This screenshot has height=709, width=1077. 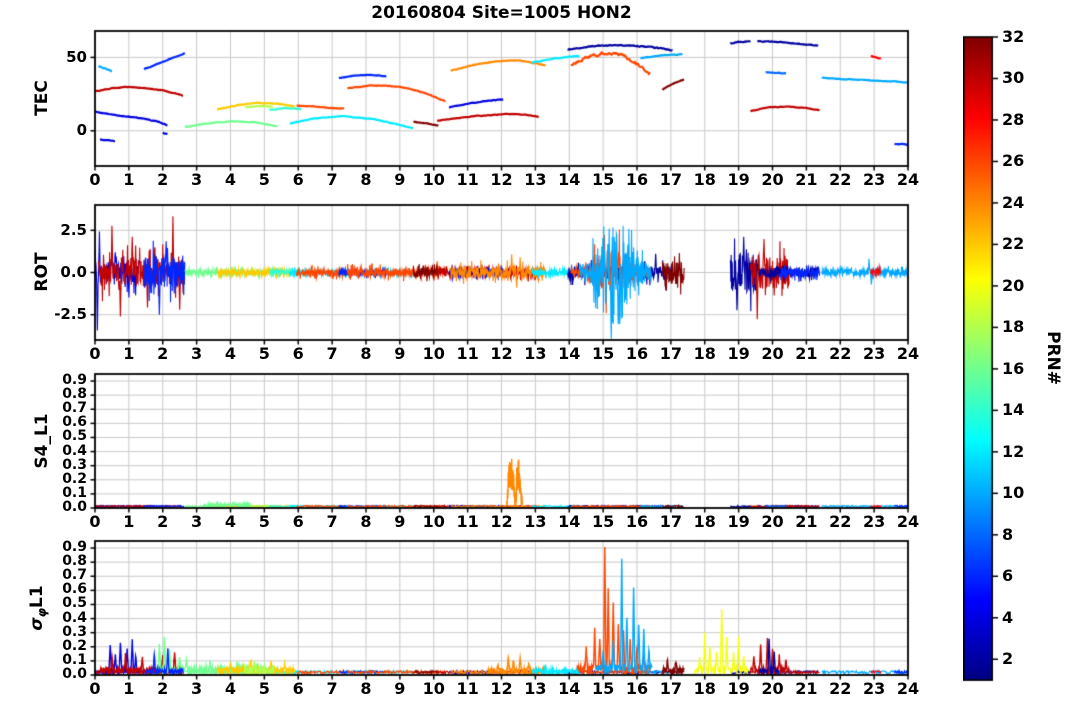 What do you see at coordinates (76, 56) in the screenshot?
I see `y-tick-label: 50` at bounding box center [76, 56].